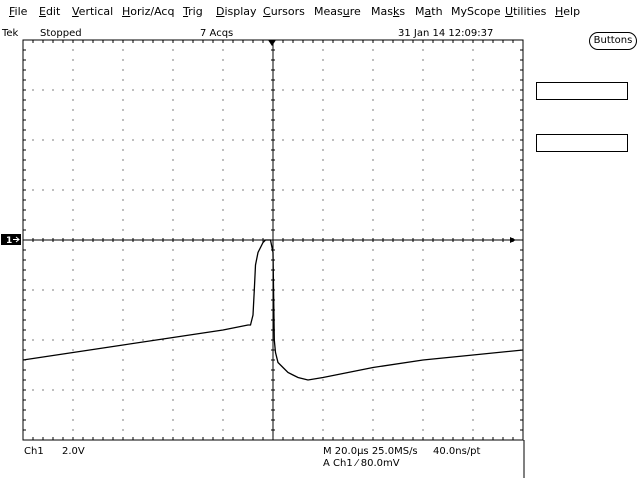 Image resolution: width=640 pixels, height=480 pixels. Describe the element at coordinates (337, 12) in the screenshot. I see `menu-item: Measure` at that location.